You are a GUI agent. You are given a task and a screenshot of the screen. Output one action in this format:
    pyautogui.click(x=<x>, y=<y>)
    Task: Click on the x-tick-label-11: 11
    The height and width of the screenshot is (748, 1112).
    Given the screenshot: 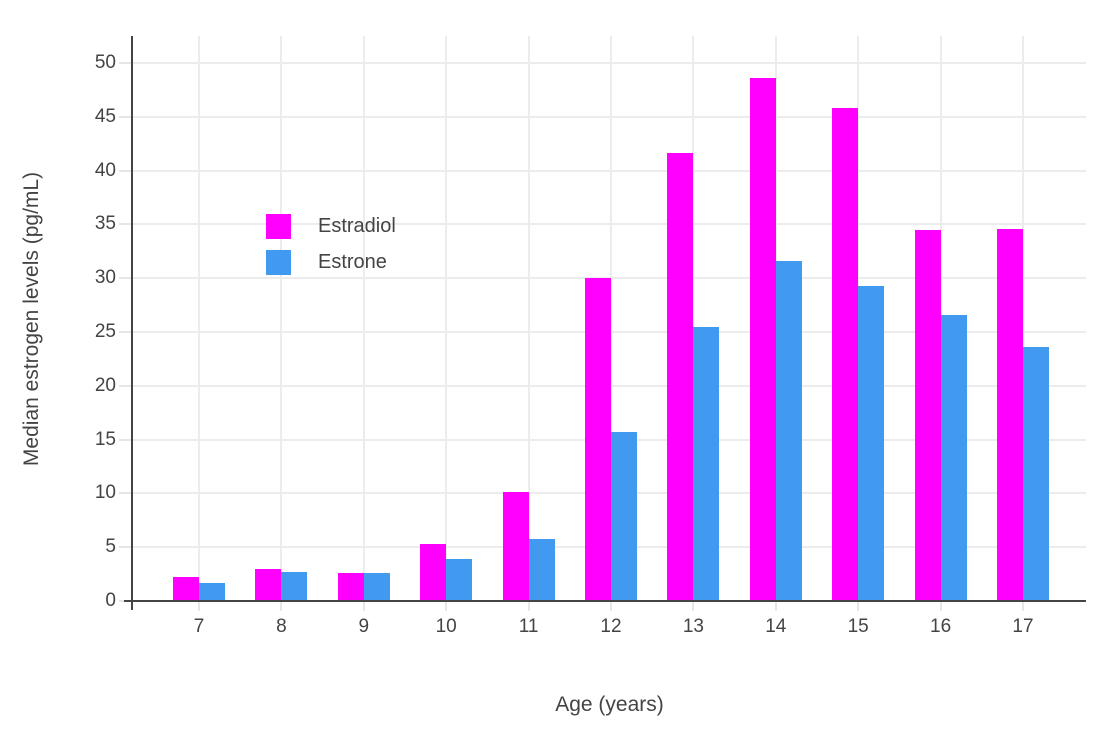 What is the action you would take?
    pyautogui.click(x=528, y=626)
    